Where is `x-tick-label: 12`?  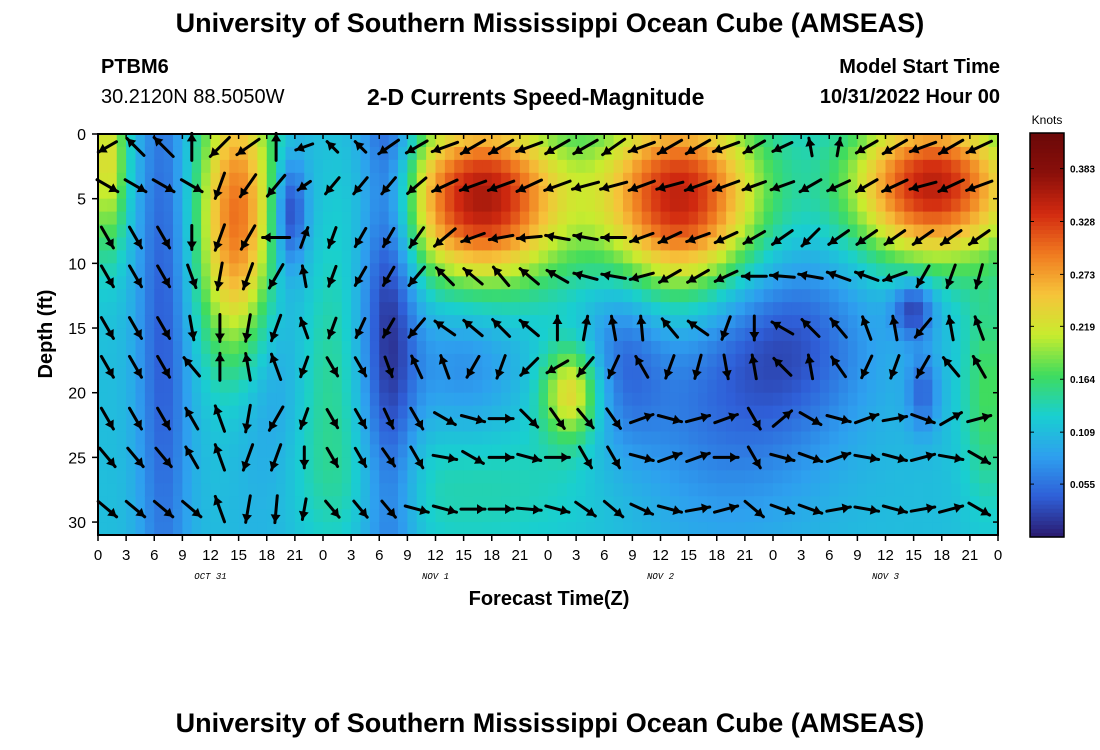 x-tick-label: 12 is located at coordinates (210, 555).